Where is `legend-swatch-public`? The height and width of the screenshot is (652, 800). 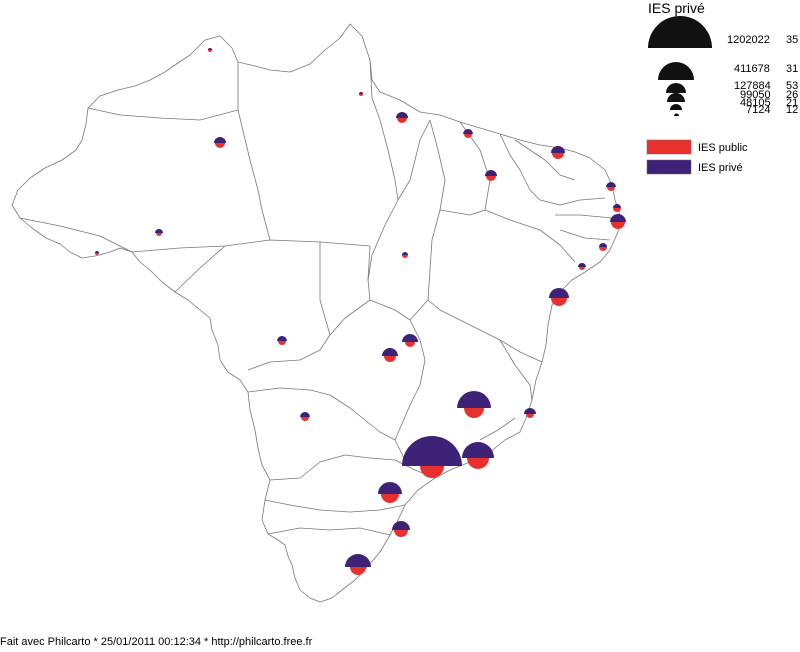
legend-swatch-public is located at coordinates (669, 147).